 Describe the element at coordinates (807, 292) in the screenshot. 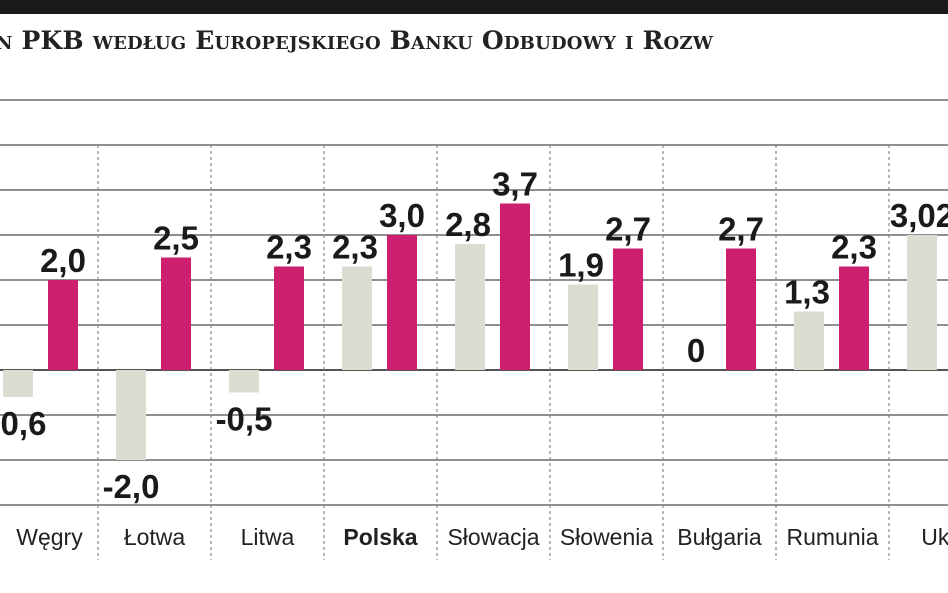

I see `series-1-value-label: 1,3` at that location.